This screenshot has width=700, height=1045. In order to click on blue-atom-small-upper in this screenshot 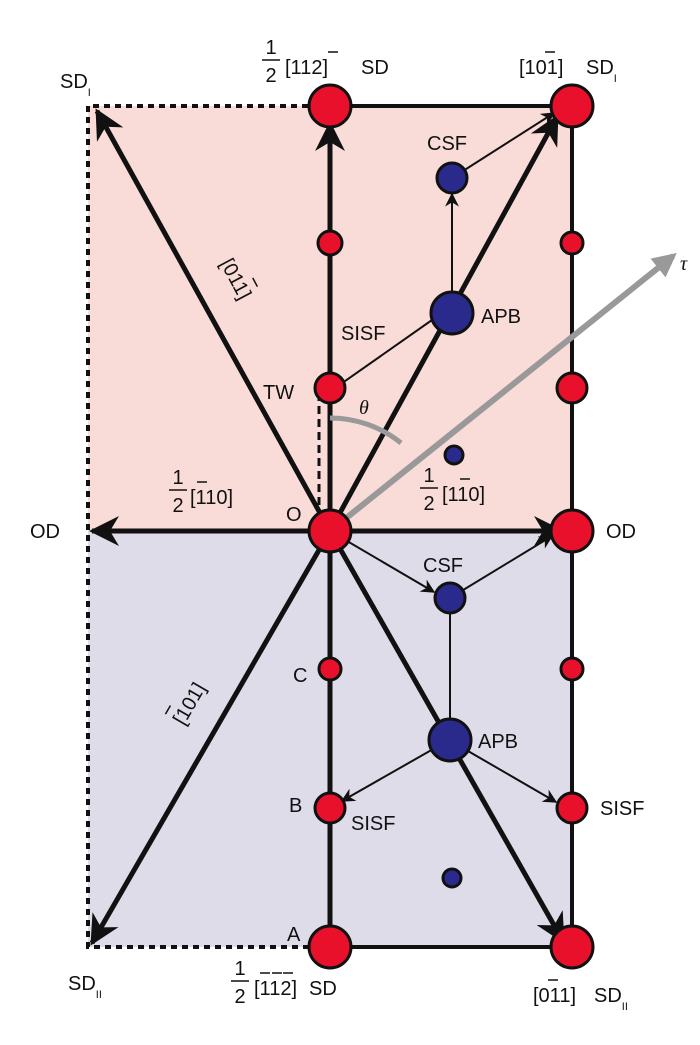, I will do `click(454, 455)`.